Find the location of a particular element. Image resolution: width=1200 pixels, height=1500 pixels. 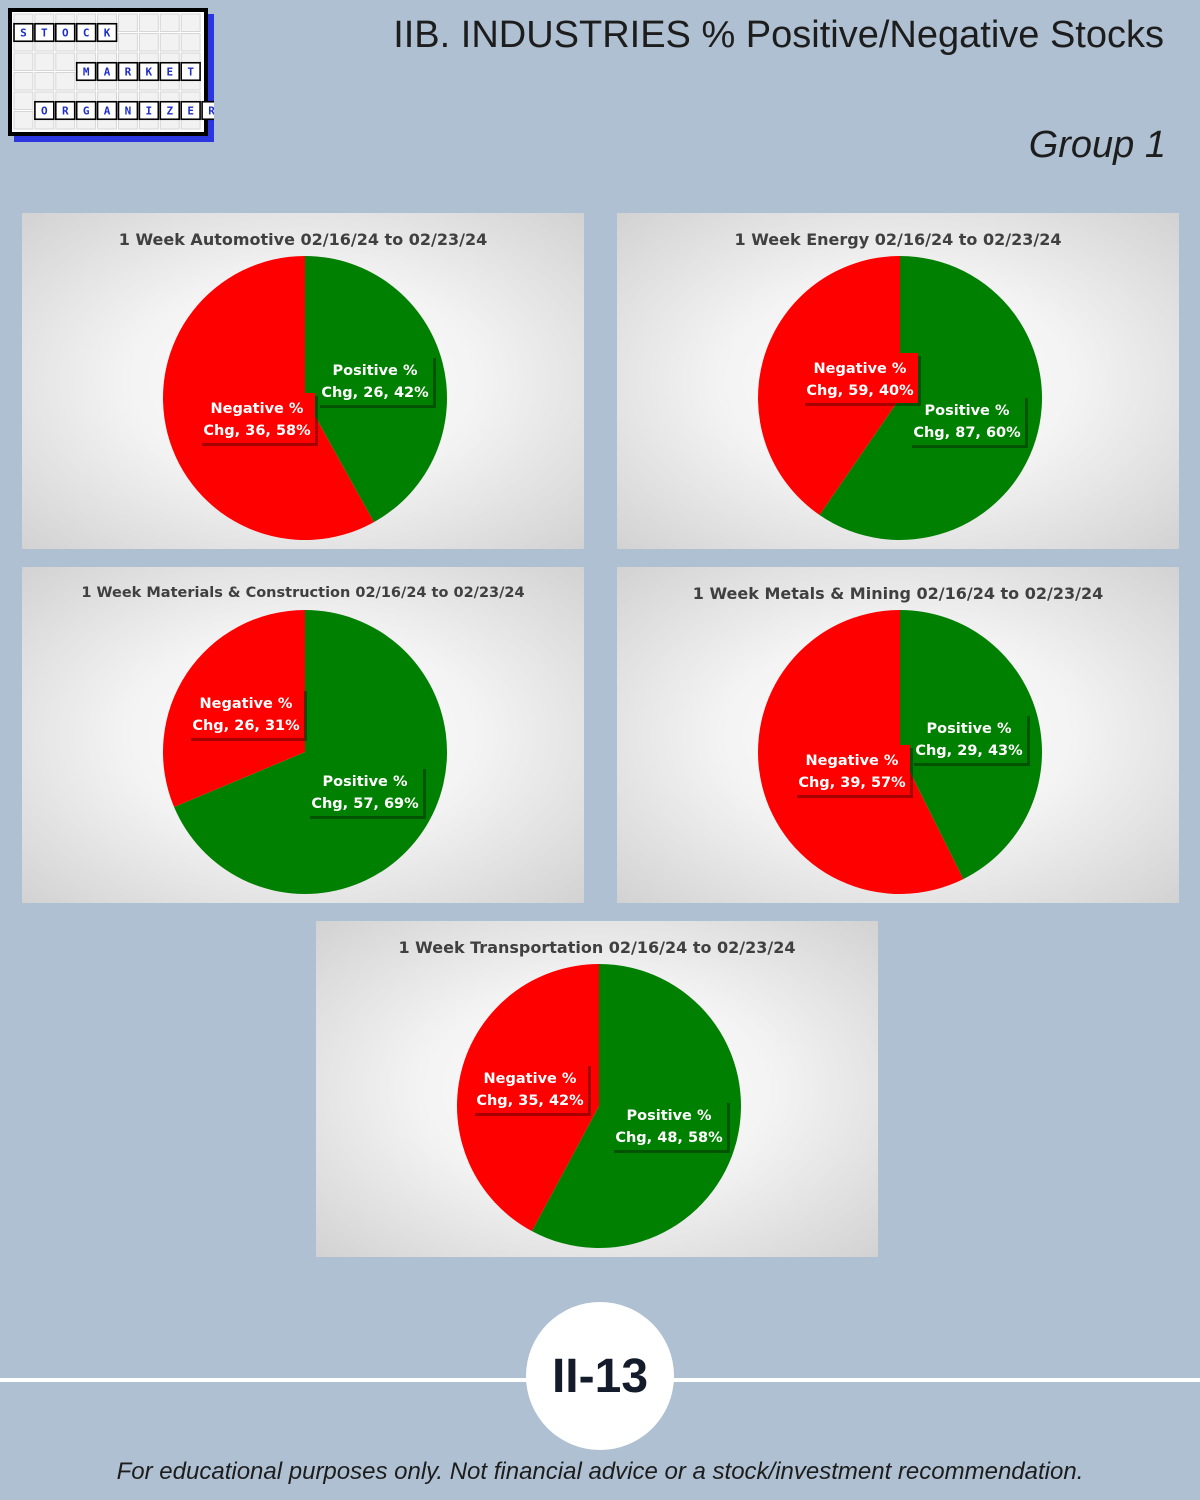

slice-label-line: Chg, 48, 58% is located at coordinates (669, 1138).